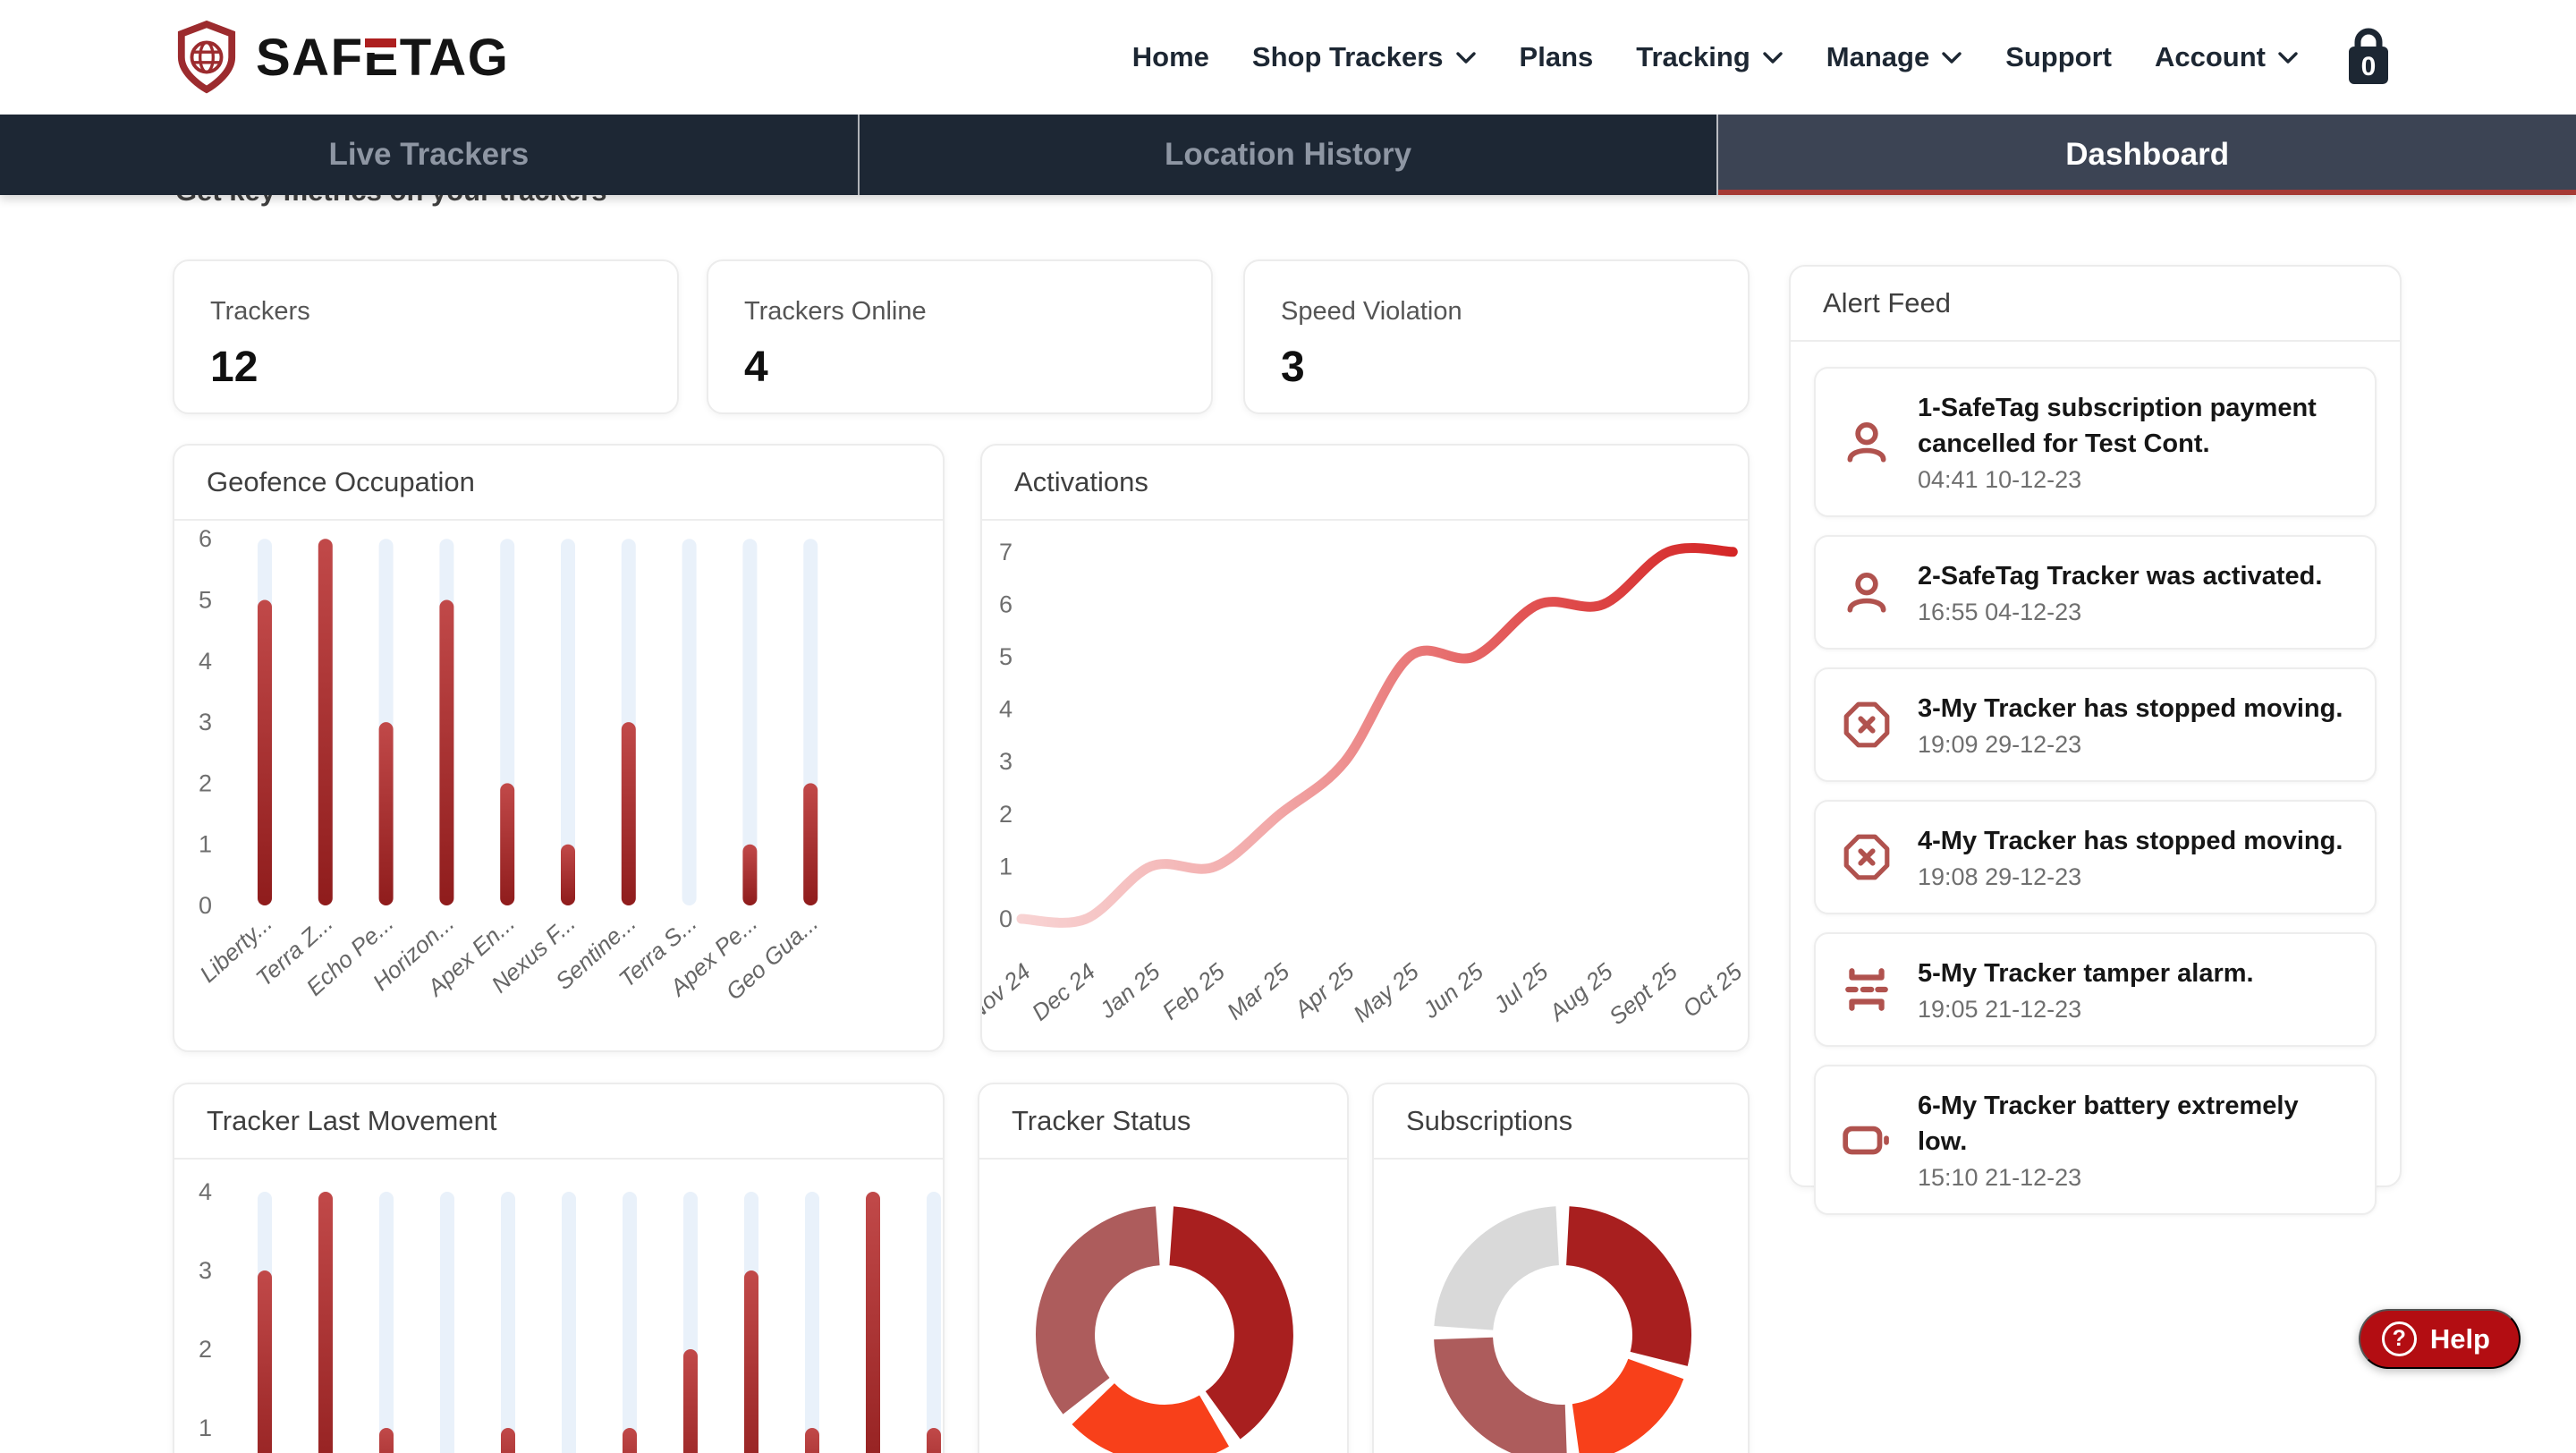  I want to click on svg-text: 0, so click(1006, 918).